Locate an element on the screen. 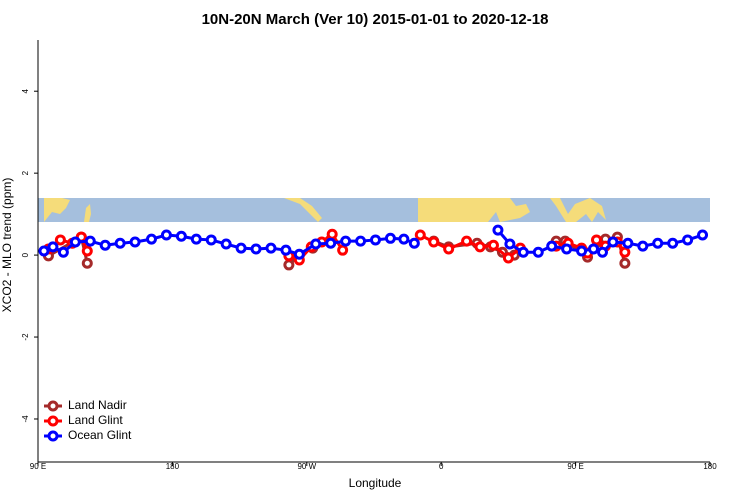 The width and height of the screenshot is (750, 500). x-axis-label: Longitude is located at coordinates (375, 483).